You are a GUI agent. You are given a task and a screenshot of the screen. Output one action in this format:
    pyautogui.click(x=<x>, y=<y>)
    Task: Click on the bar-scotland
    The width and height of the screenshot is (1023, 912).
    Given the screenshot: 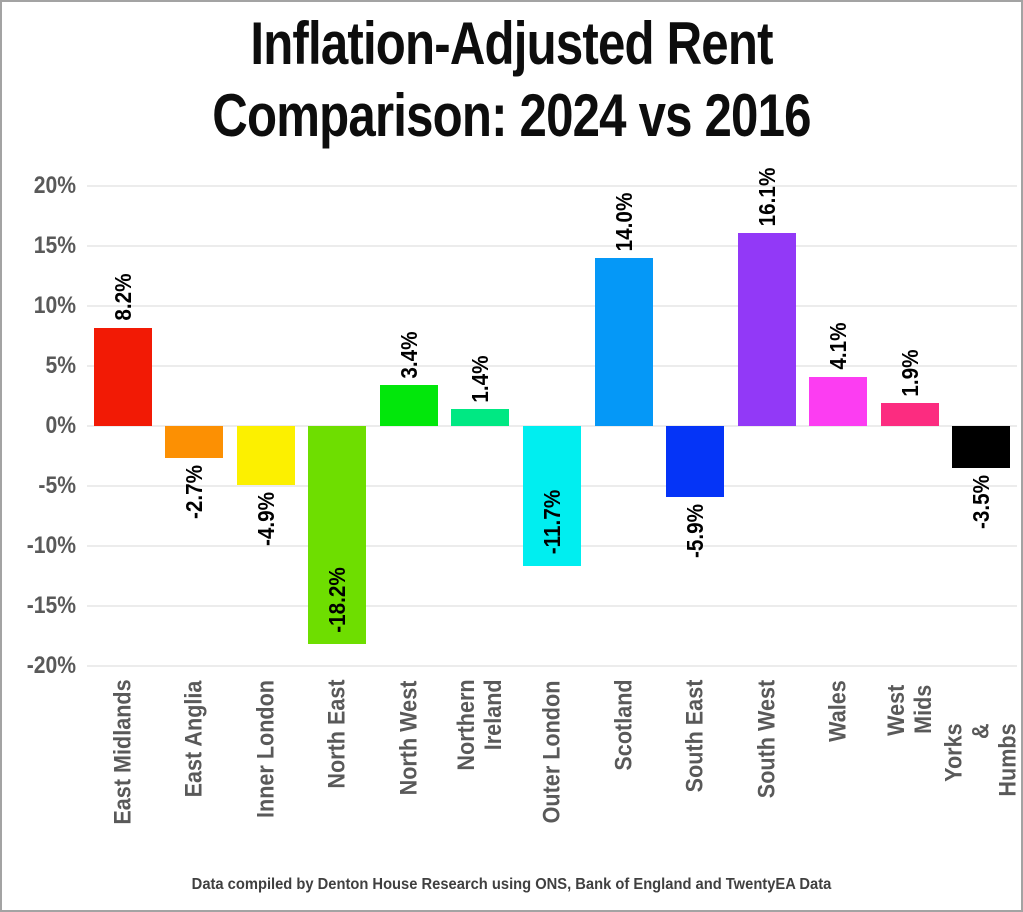 What is the action you would take?
    pyautogui.click(x=623, y=342)
    